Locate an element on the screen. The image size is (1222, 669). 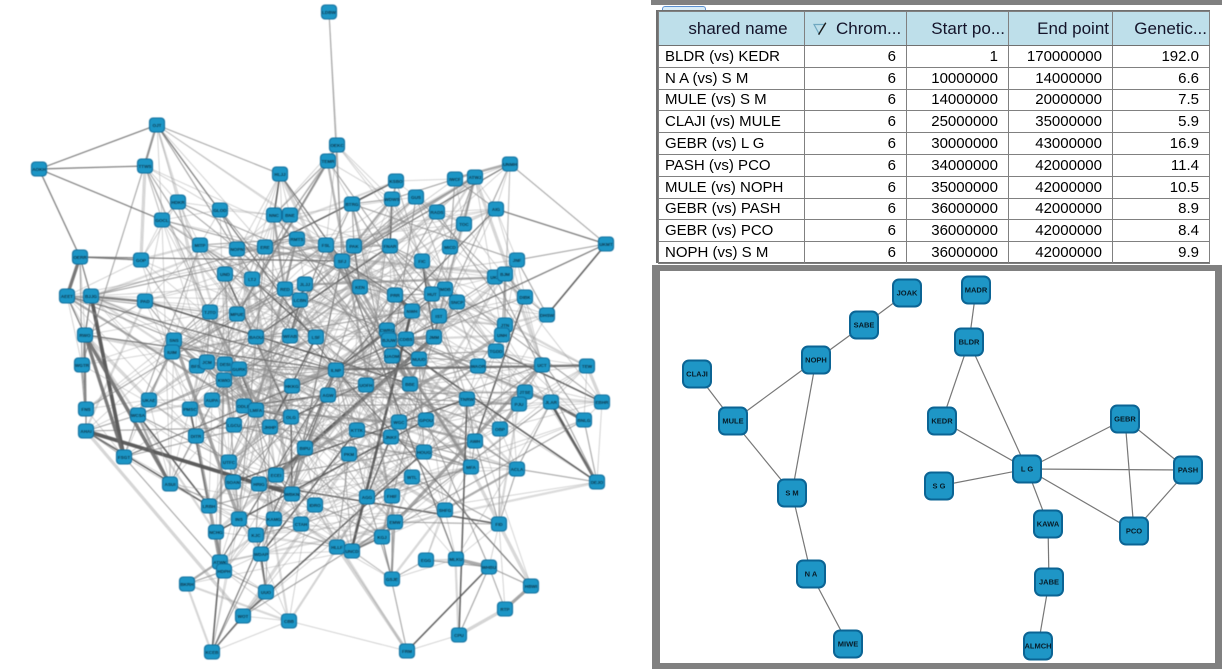
svg-text: RWO is located at coordinates (85, 335).